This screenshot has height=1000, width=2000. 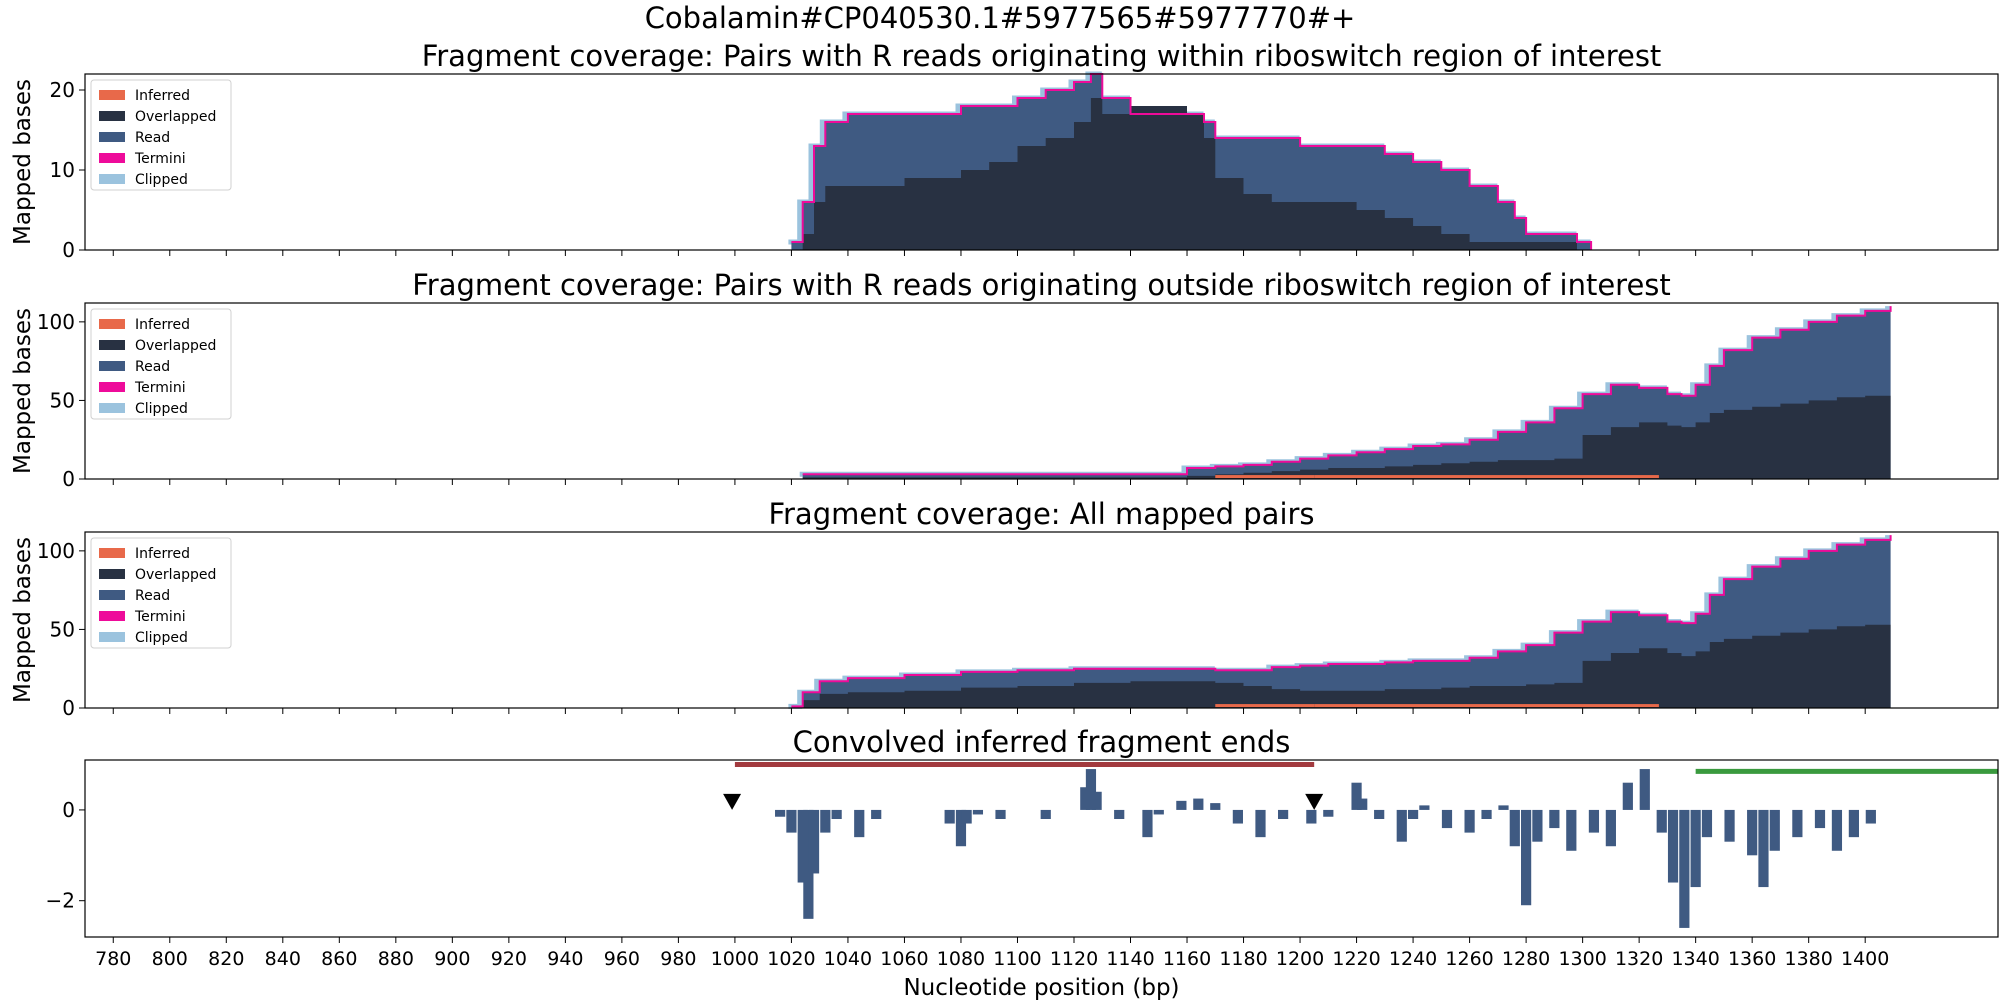 What do you see at coordinates (1000, 18) in the screenshot?
I see `figure-suptitle: Cobalamin#CP040530.1#5977565#5977770#+` at bounding box center [1000, 18].